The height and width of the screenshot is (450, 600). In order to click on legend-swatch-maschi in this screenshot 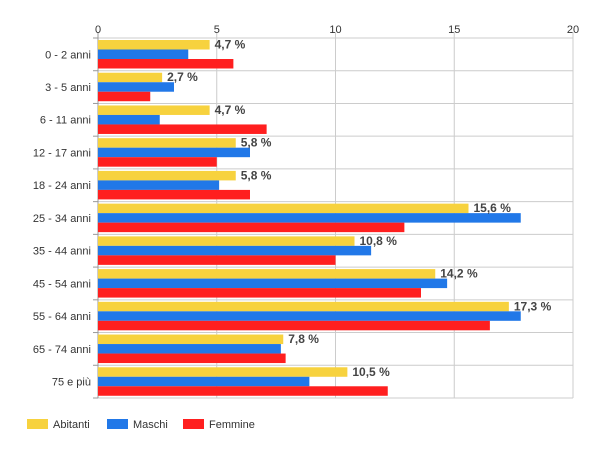, I will do `click(117, 424)`.